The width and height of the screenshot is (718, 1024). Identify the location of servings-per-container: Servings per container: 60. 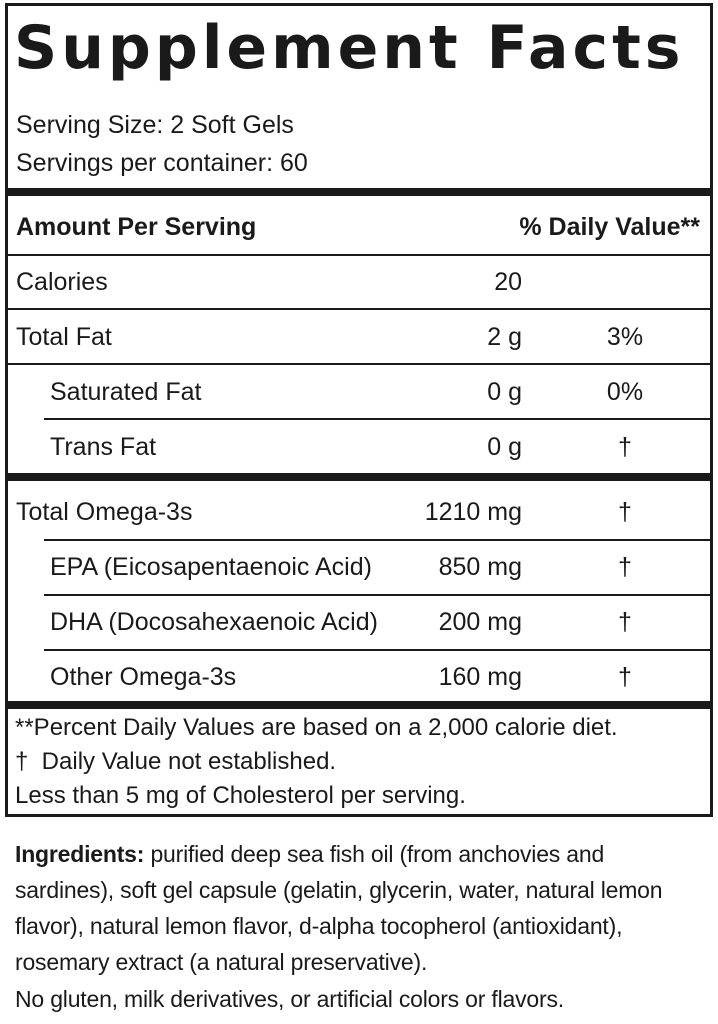
(162, 163).